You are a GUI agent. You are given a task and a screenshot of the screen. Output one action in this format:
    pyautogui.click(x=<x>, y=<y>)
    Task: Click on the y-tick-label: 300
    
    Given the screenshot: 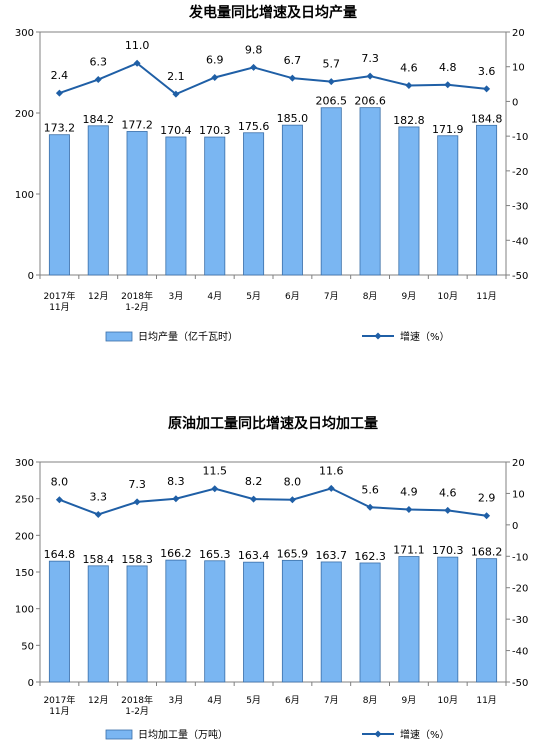 What is the action you would take?
    pyautogui.click(x=24, y=33)
    